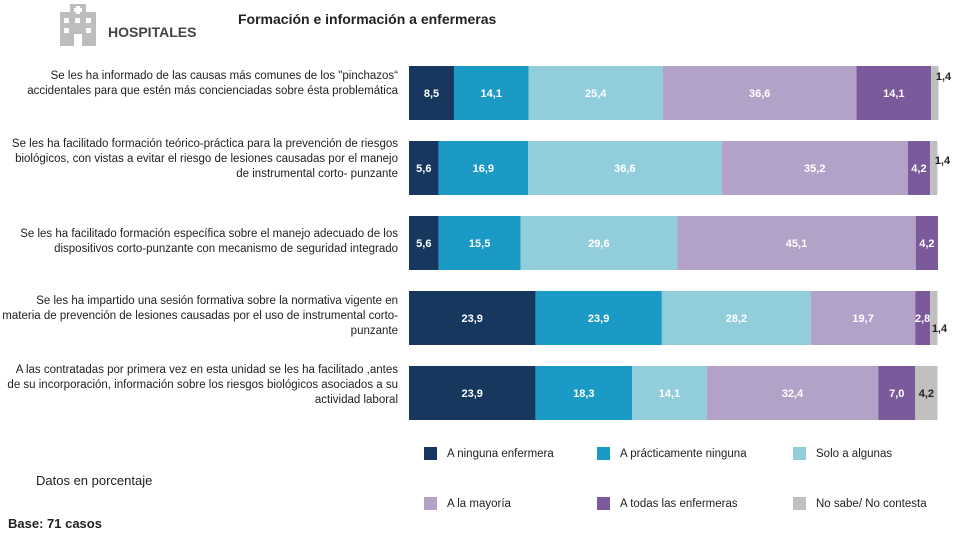  I want to click on legend-label: A la mayoría, so click(479, 503).